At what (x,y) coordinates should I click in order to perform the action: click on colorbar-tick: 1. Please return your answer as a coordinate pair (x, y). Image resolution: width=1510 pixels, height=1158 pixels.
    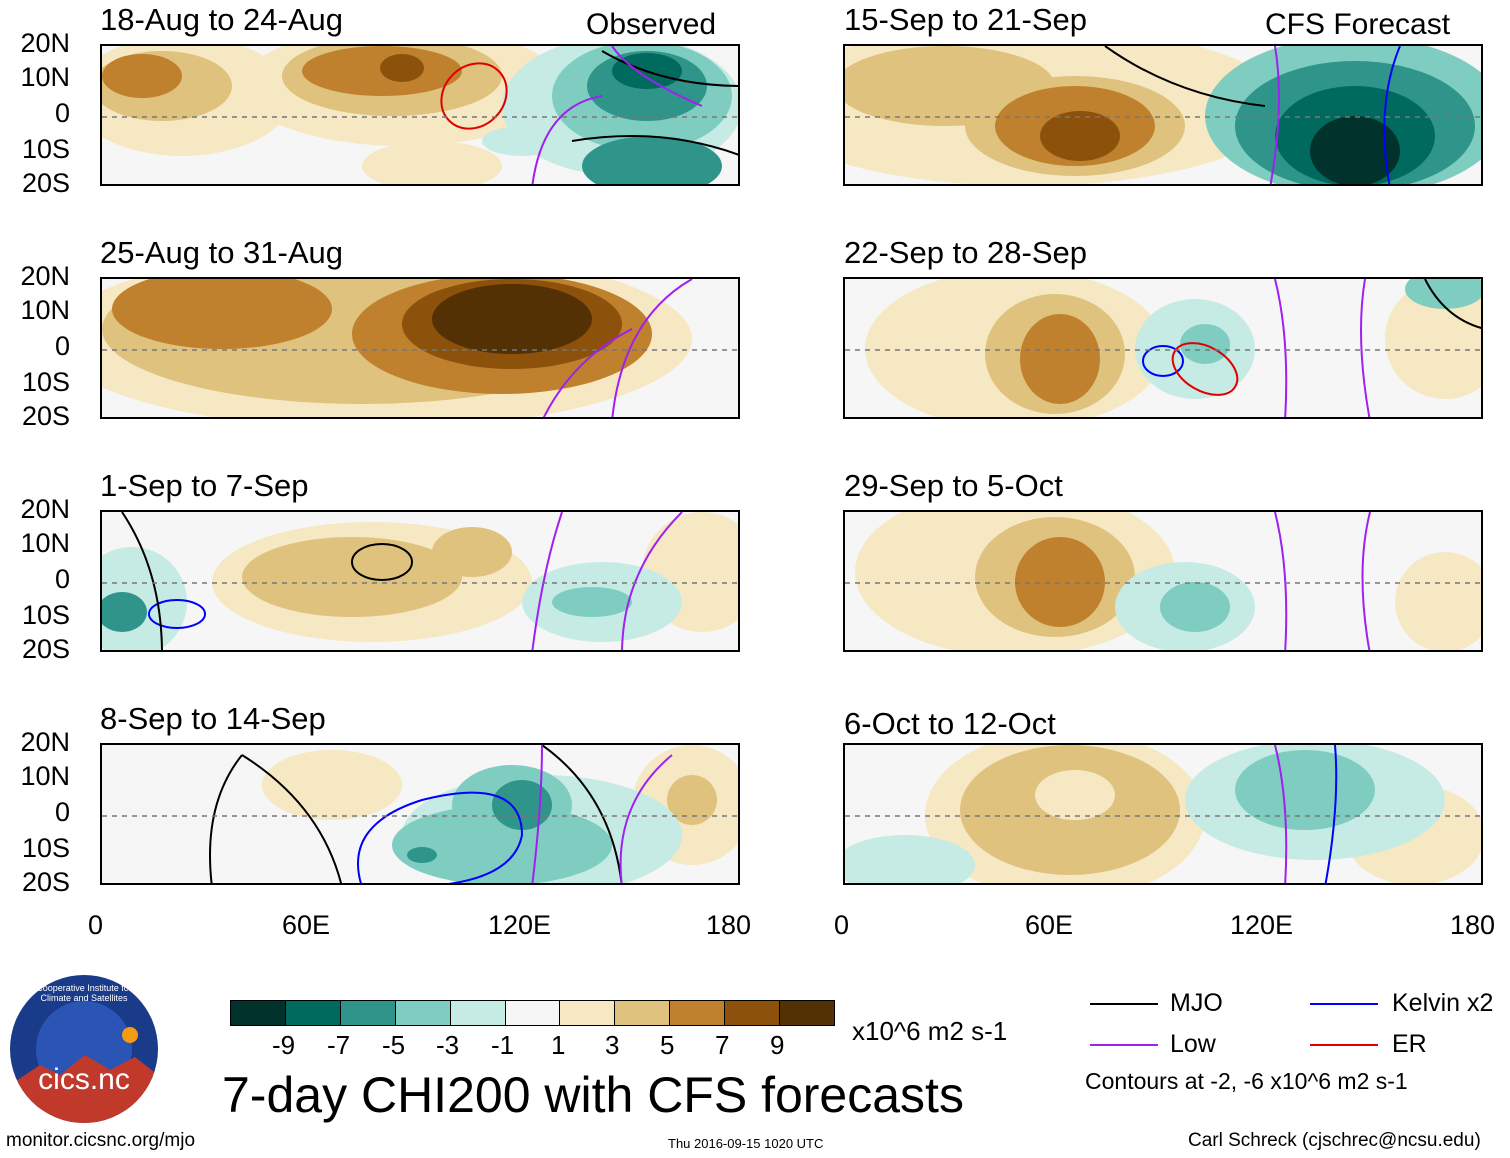
    Looking at the image, I should click on (558, 1045).